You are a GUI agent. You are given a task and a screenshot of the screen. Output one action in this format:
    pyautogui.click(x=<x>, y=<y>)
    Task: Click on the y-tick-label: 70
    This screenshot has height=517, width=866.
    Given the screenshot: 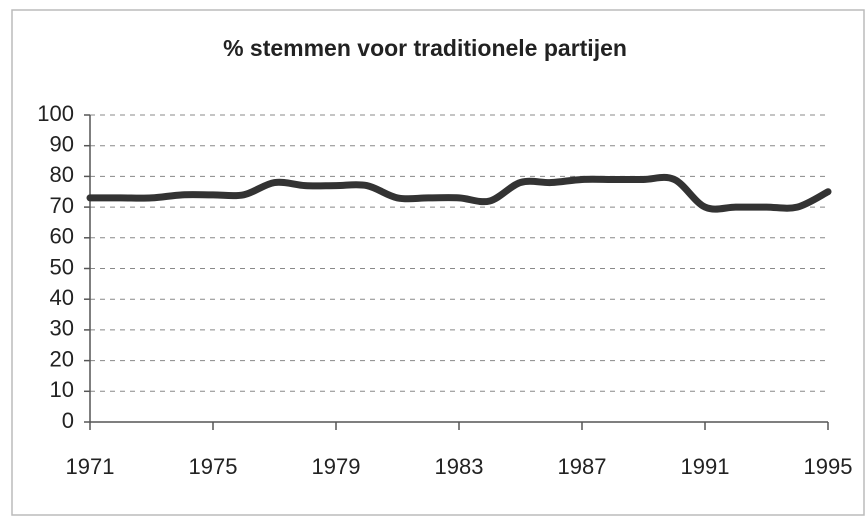 What is the action you would take?
    pyautogui.click(x=62, y=205)
    